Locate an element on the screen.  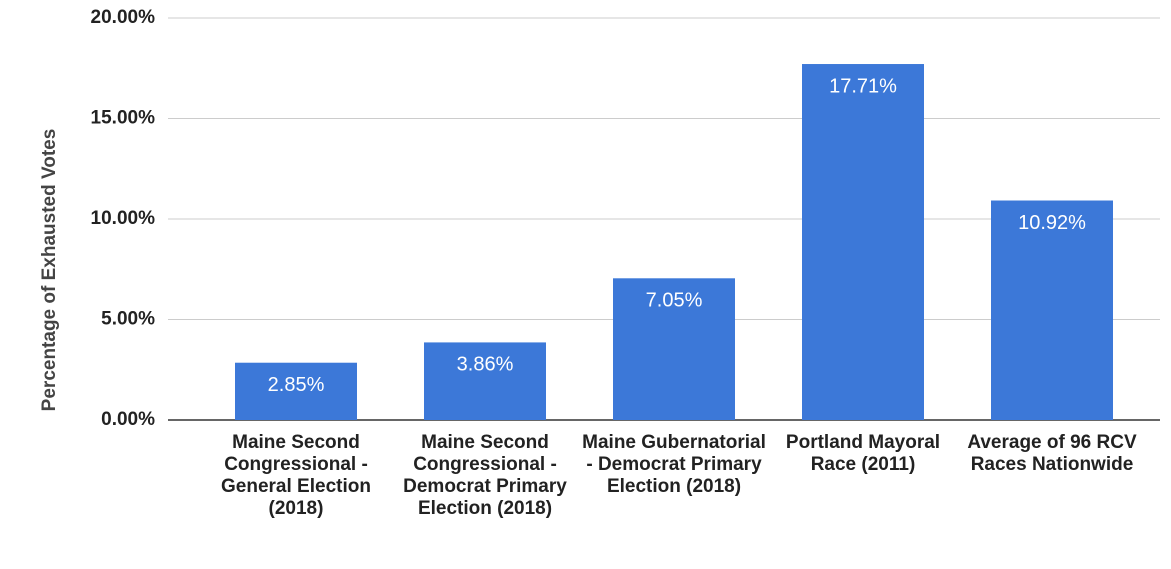
value-label: 17.71% is located at coordinates (863, 86).